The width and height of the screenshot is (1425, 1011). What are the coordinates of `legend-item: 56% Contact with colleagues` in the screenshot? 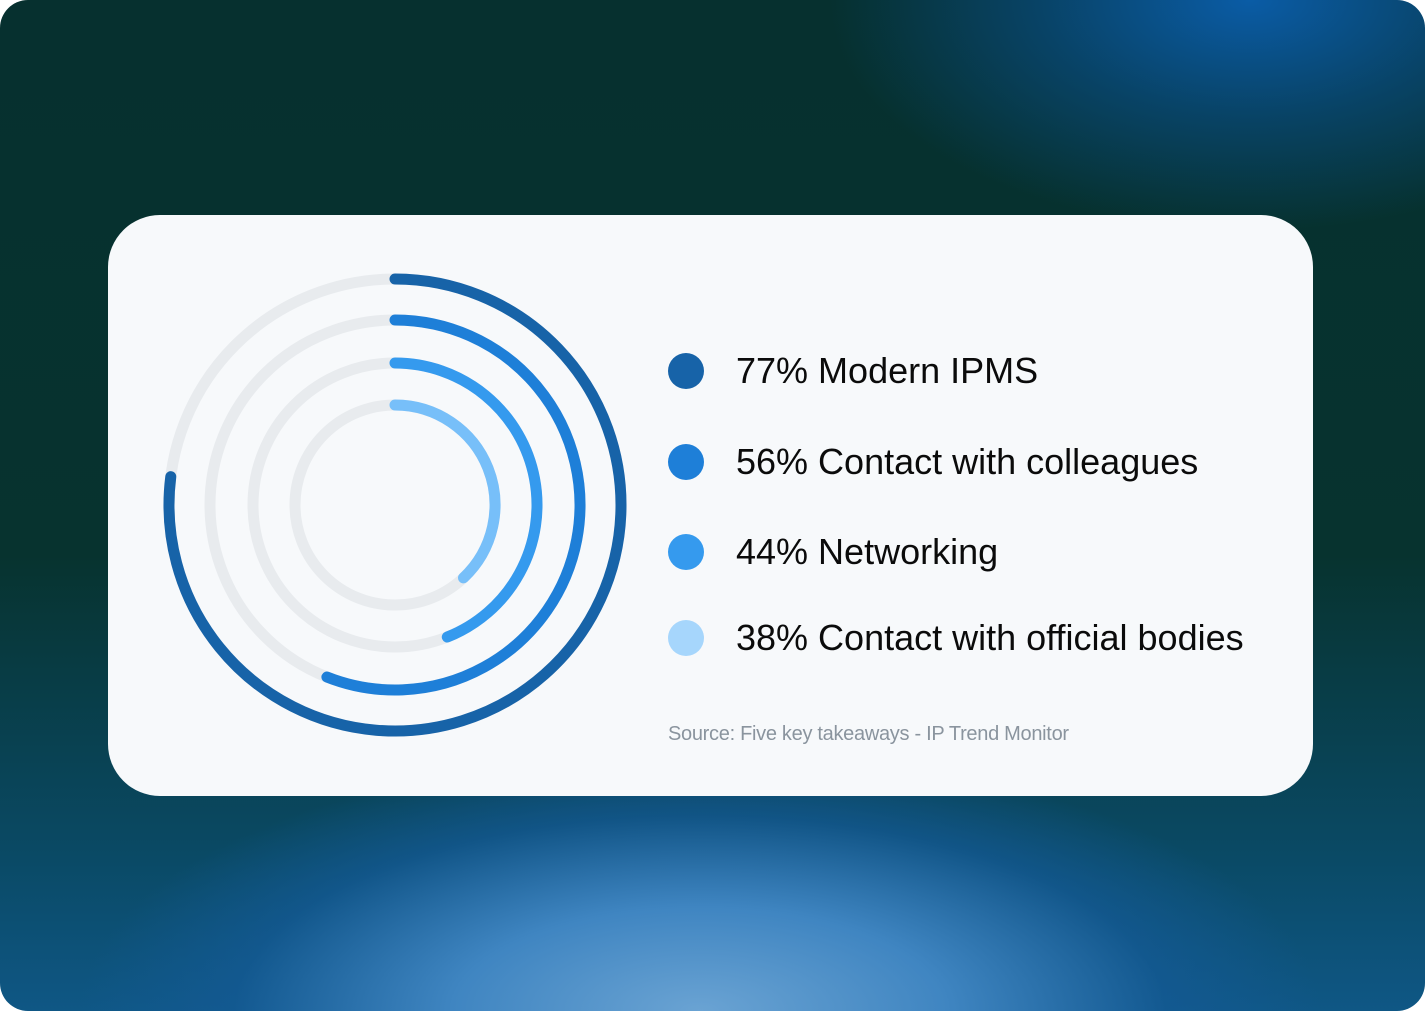 It's located at (933, 462).